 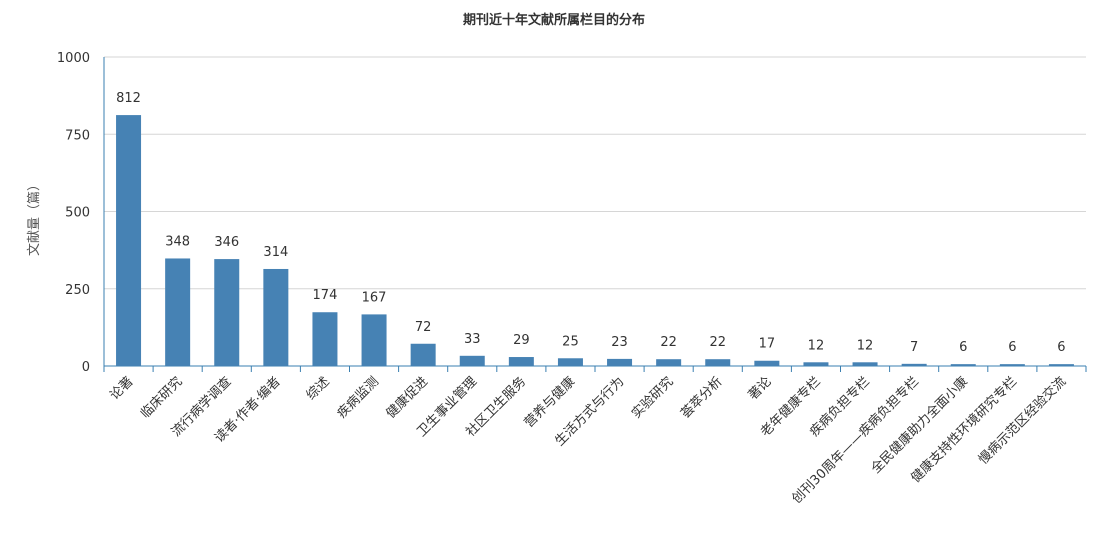 What do you see at coordinates (77, 290) in the screenshot?
I see `y-tick-label: 250` at bounding box center [77, 290].